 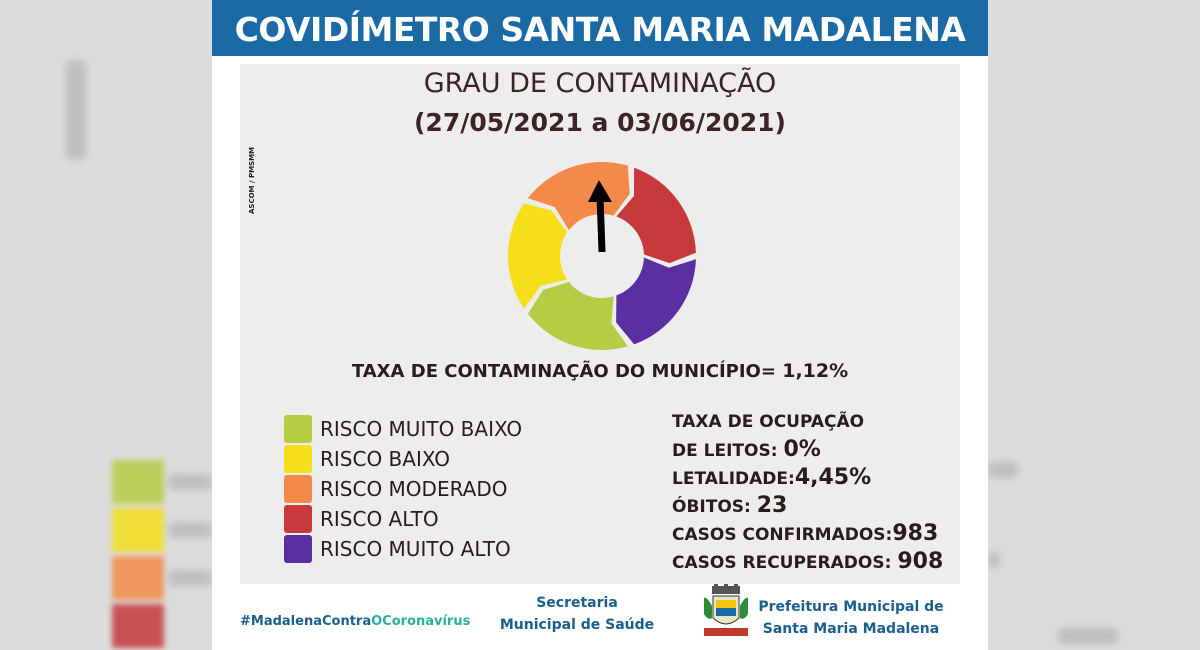 I want to click on secretaria-line-2: Municipal de Saúde, so click(x=577, y=625).